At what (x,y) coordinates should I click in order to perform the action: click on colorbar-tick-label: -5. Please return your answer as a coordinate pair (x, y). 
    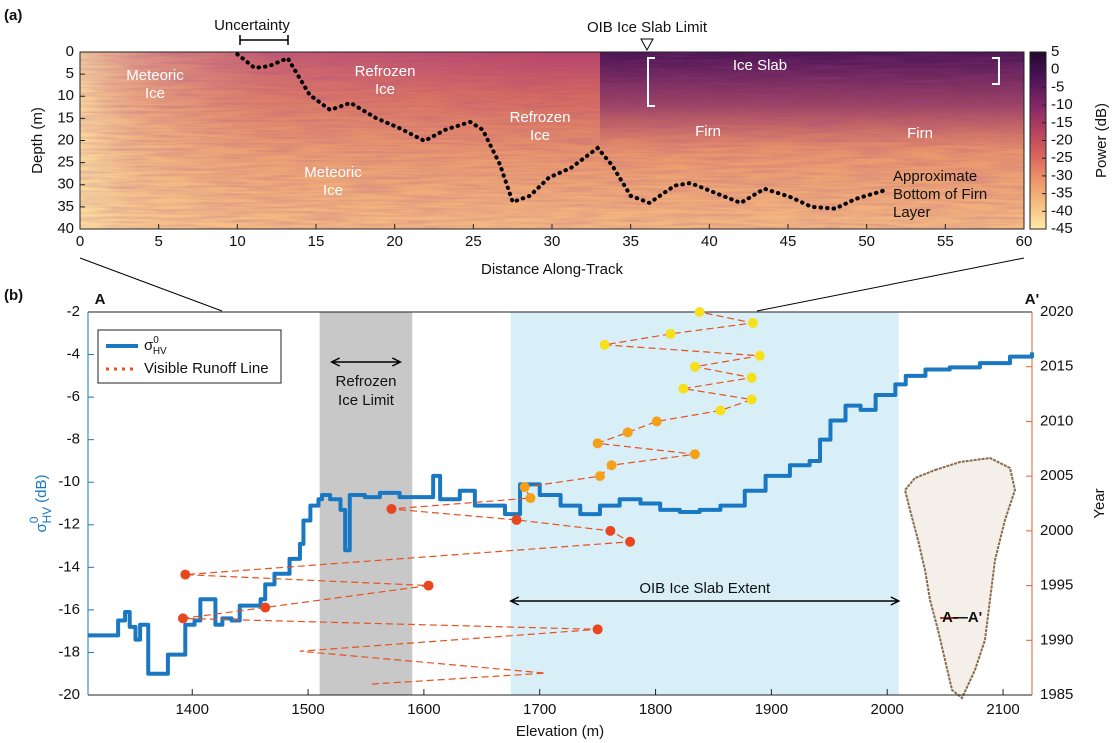
    Looking at the image, I should click on (1057, 86).